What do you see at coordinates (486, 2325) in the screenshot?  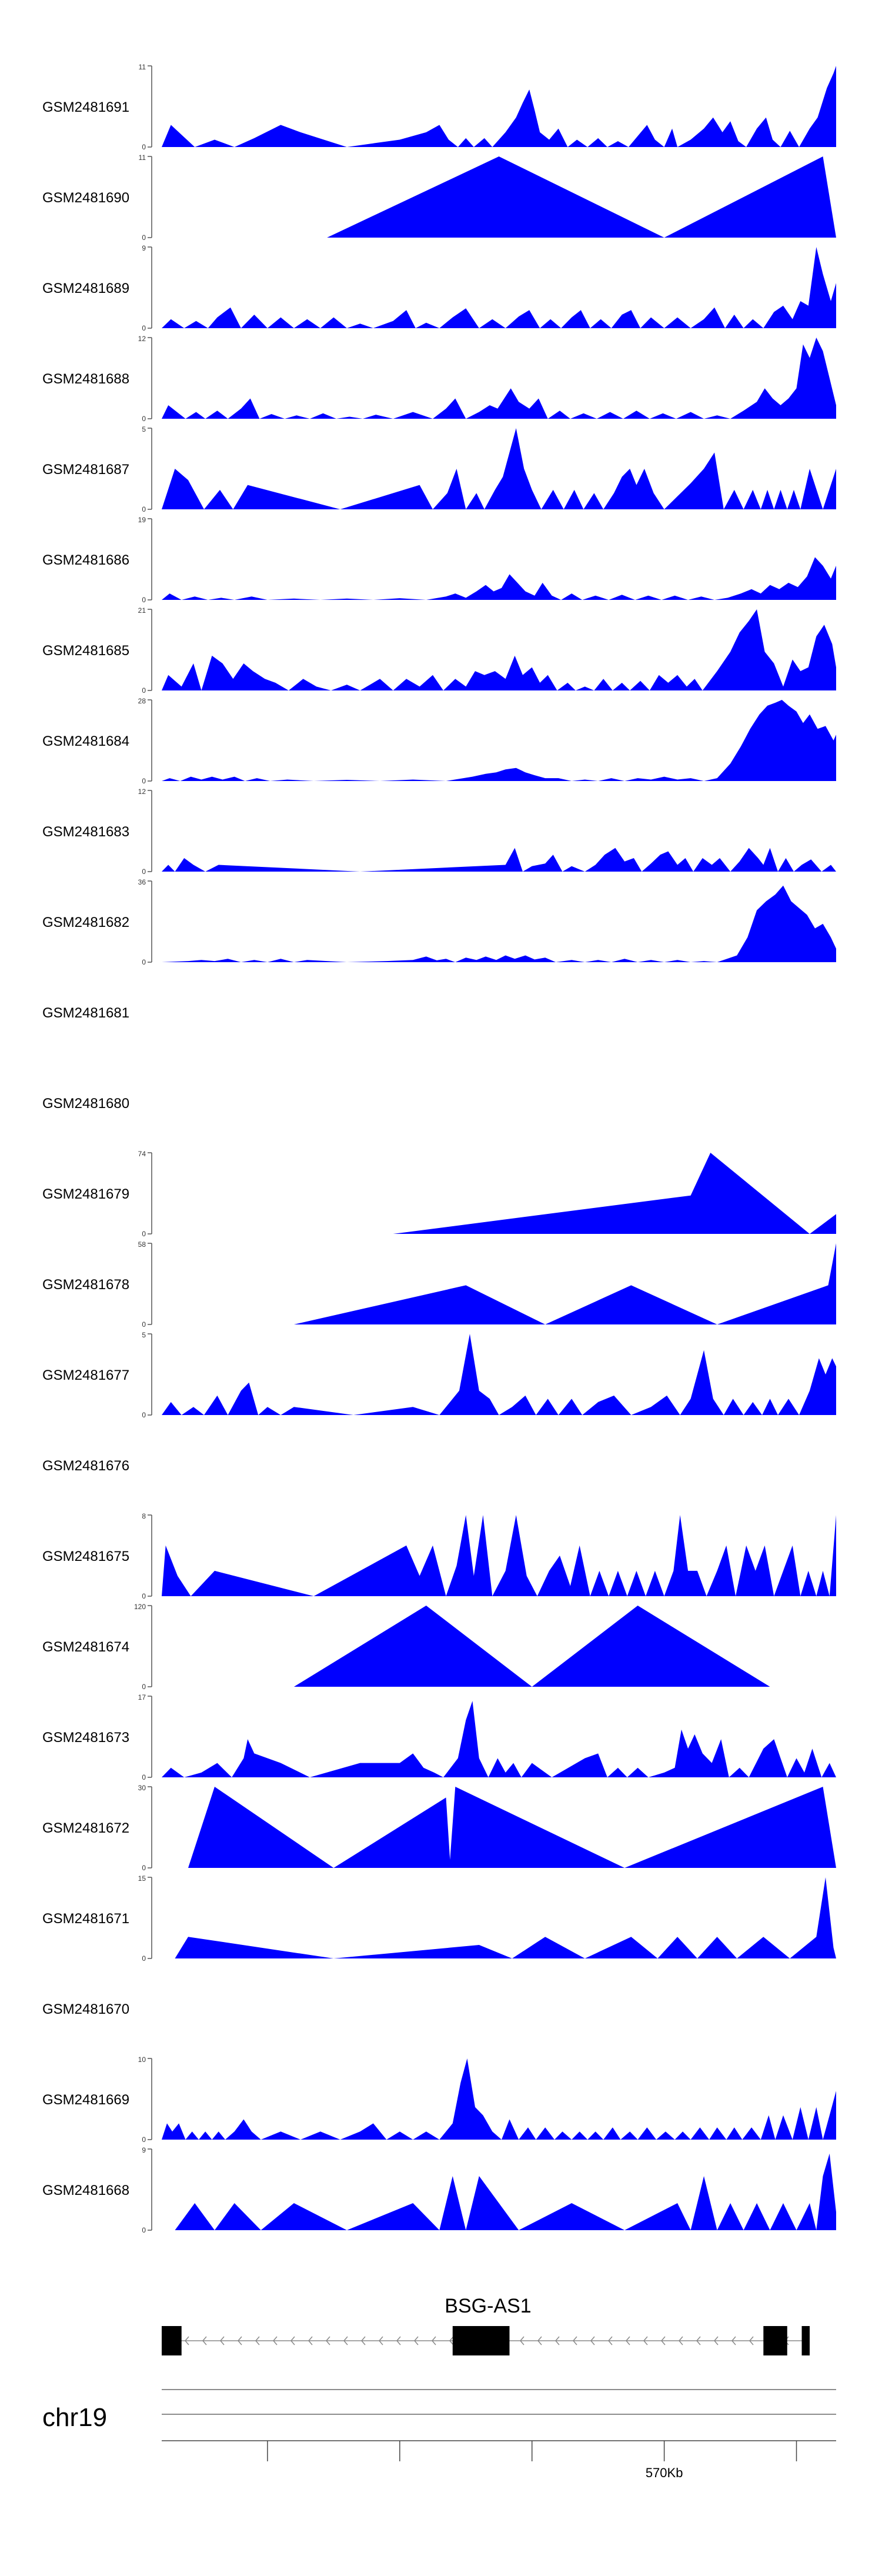 I see `gene-annotation: BSG-AS1` at bounding box center [486, 2325].